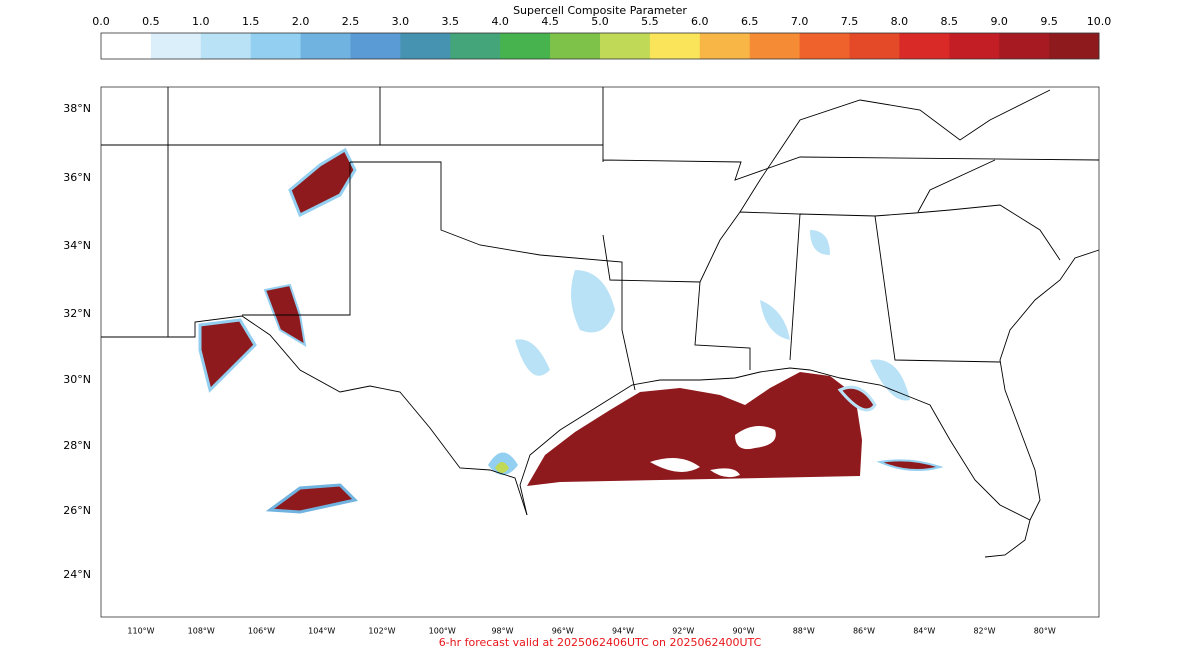 The height and width of the screenshot is (654, 1200). What do you see at coordinates (451, 21) in the screenshot?
I see `colorbar-tick-label: 3.5` at bounding box center [451, 21].